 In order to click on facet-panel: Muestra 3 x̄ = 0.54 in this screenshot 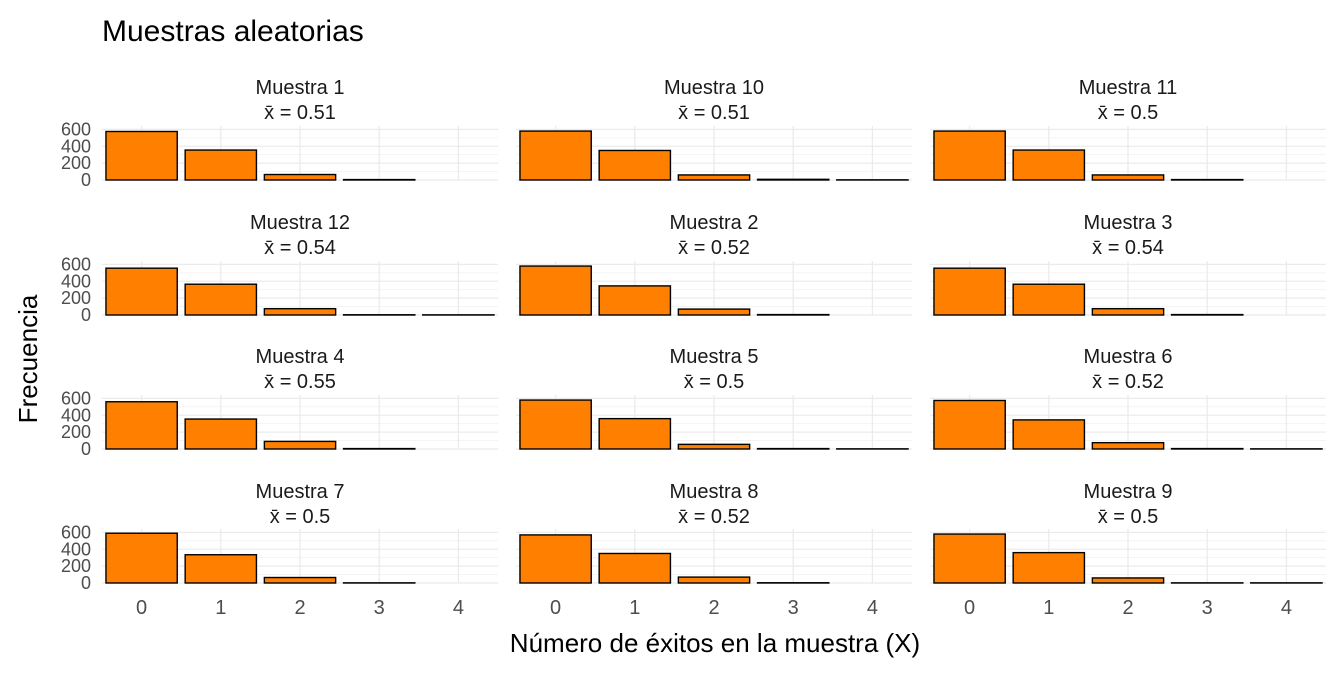, I will do `click(1128, 263)`.